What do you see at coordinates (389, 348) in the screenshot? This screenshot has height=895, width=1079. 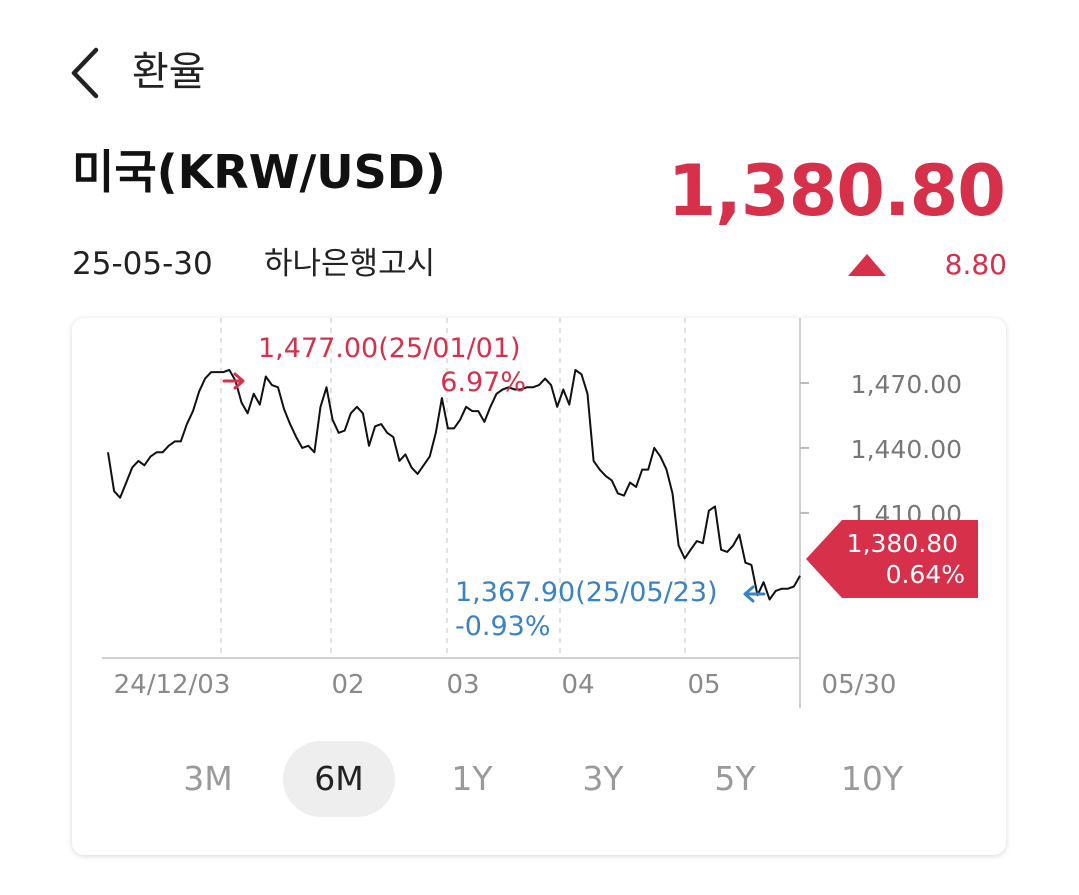 I see `high-label: 1,477.00(25/01/01)` at bounding box center [389, 348].